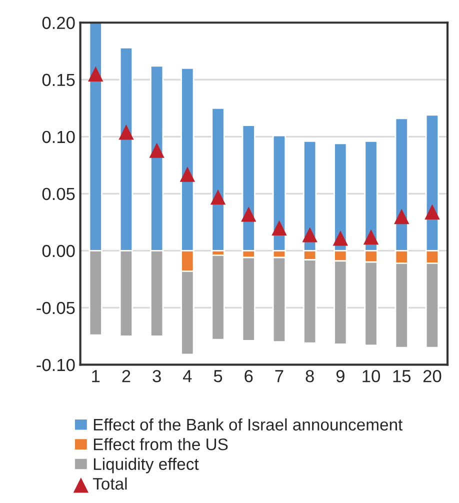  Describe the element at coordinates (55, 308) in the screenshot. I see `y-tick-label: -0.05` at that location.